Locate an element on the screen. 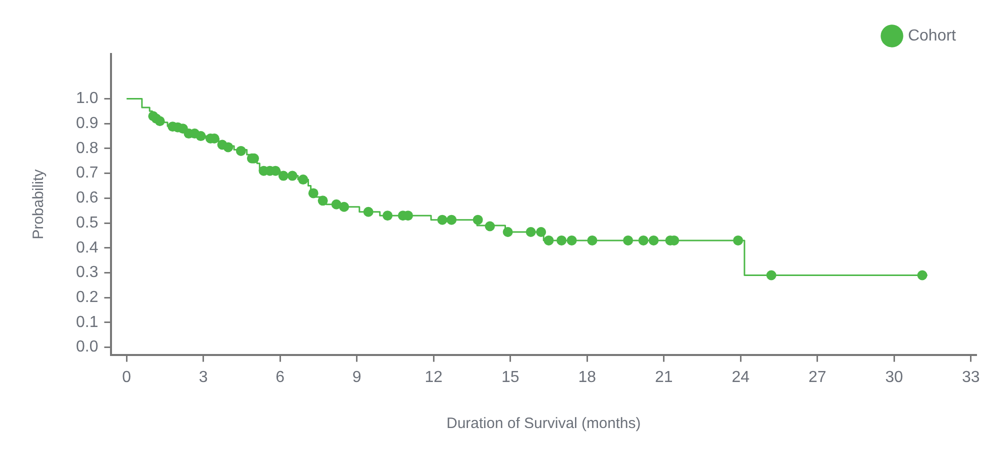  x-tick-label: 9 is located at coordinates (357, 377).